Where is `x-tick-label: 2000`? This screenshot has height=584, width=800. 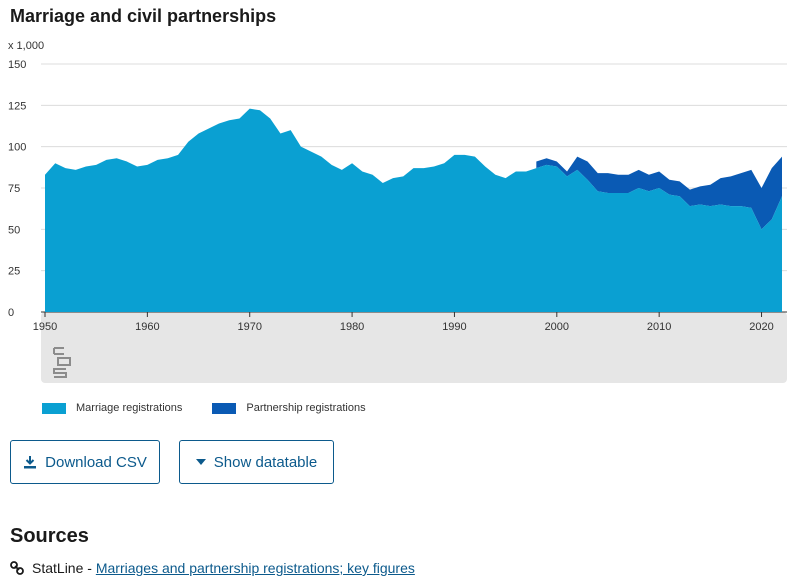 x-tick-label: 2000 is located at coordinates (557, 327).